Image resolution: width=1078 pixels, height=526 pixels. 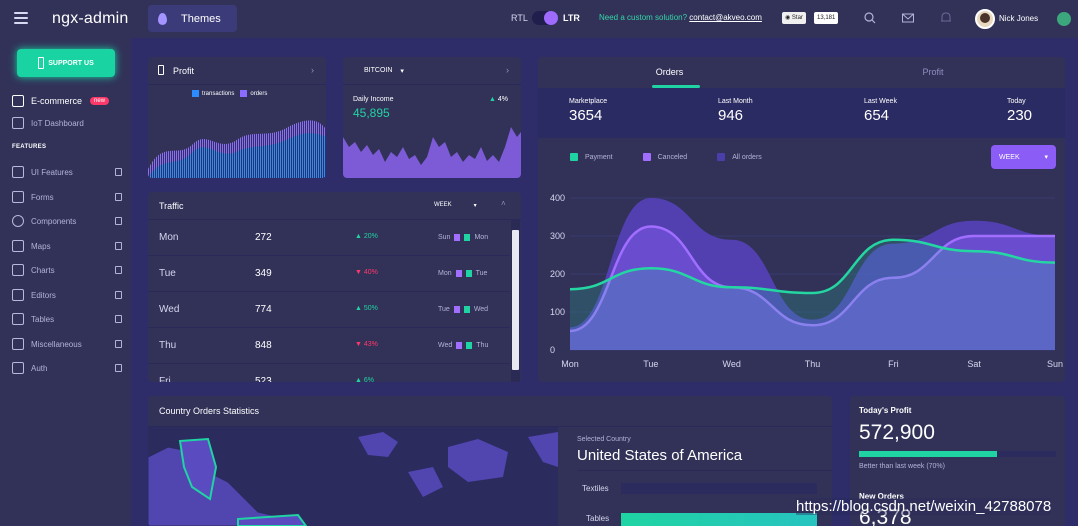 What do you see at coordinates (908, 18) in the screenshot?
I see `email-icon` at bounding box center [908, 18].